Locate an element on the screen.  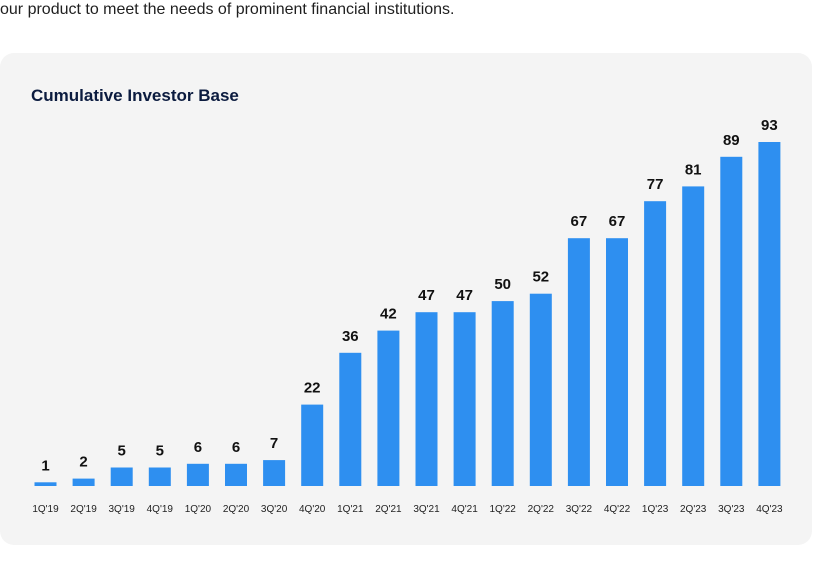
x-tick-label: 4Q'20 is located at coordinates (312, 509).